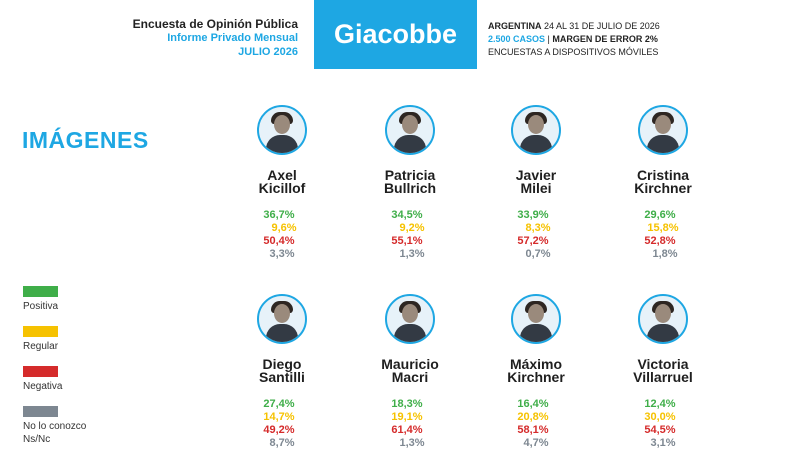 The image size is (796, 471). I want to click on candidate-values: 18,3% 19,1% 61,4% 1,3%, so click(410, 424).